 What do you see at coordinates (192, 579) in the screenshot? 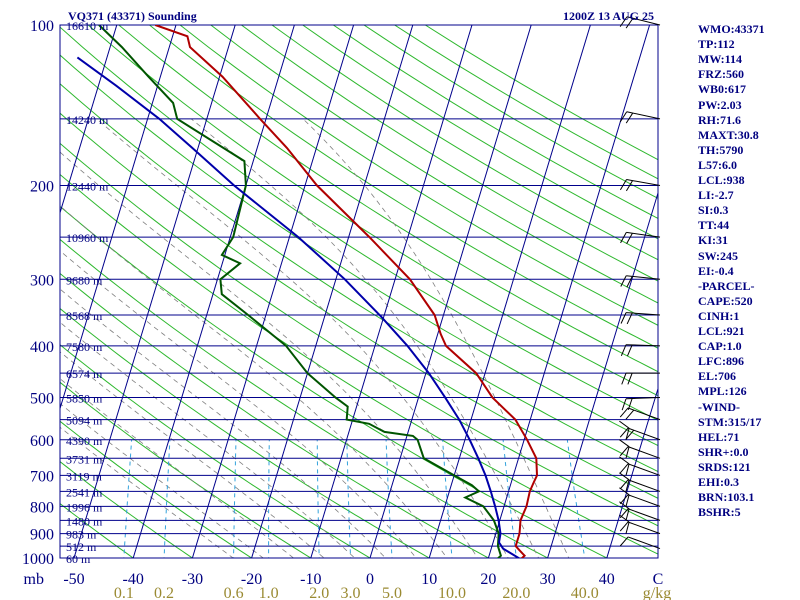
I see `temperature-label: -30` at bounding box center [192, 579].